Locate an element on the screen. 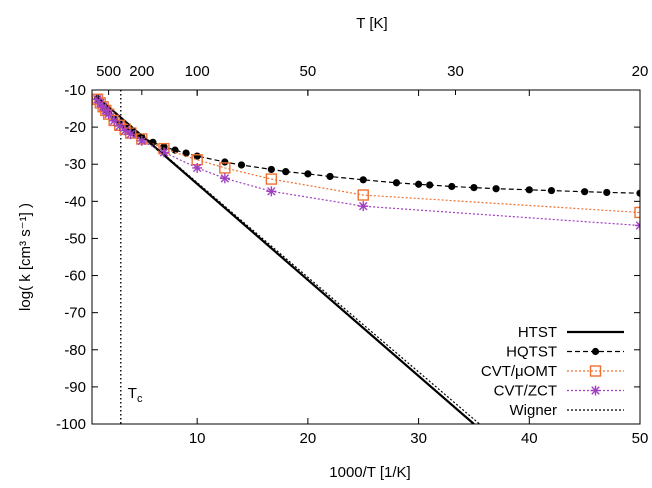 The height and width of the screenshot is (488, 652). y-tick-label: -10 is located at coordinates (75, 90).